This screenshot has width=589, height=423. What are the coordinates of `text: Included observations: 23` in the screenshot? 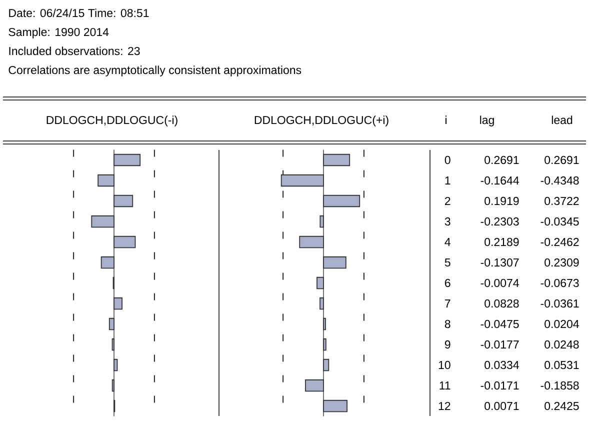 It's located at (74, 51).